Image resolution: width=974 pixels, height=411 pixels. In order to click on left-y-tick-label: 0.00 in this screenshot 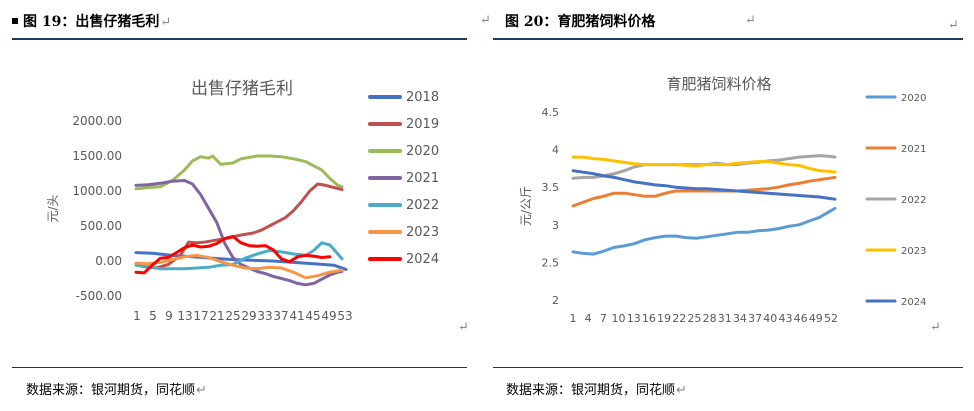, I will do `click(108, 261)`.